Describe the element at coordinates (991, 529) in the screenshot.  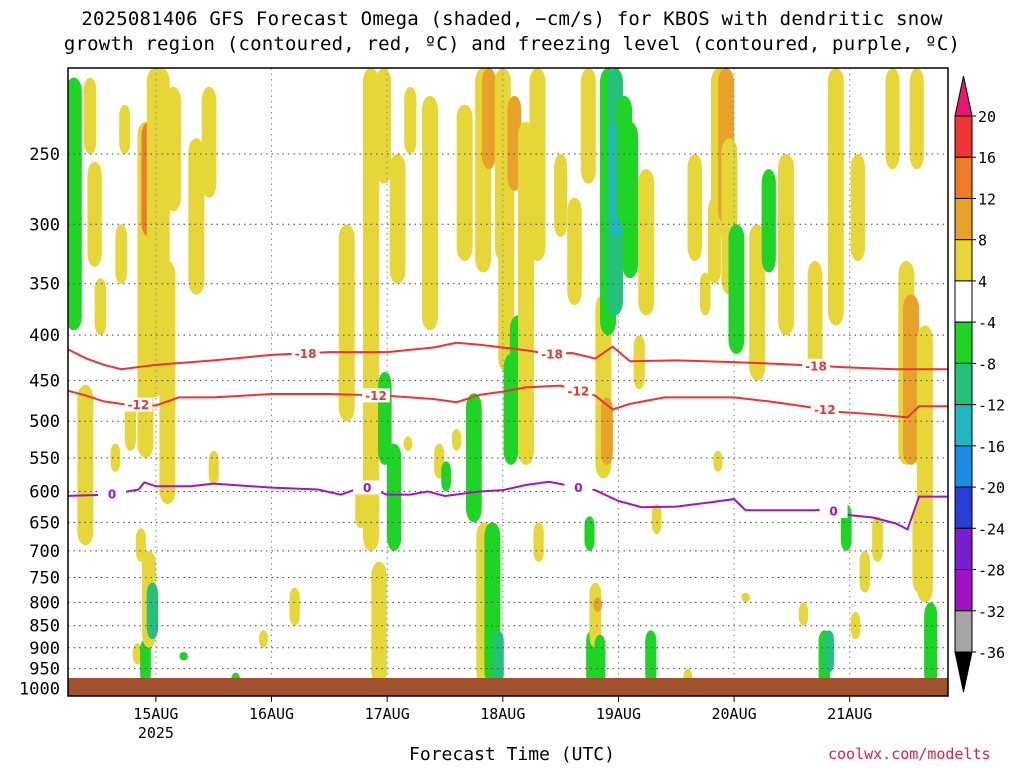
I see `colorbar-tick-label: -24` at that location.